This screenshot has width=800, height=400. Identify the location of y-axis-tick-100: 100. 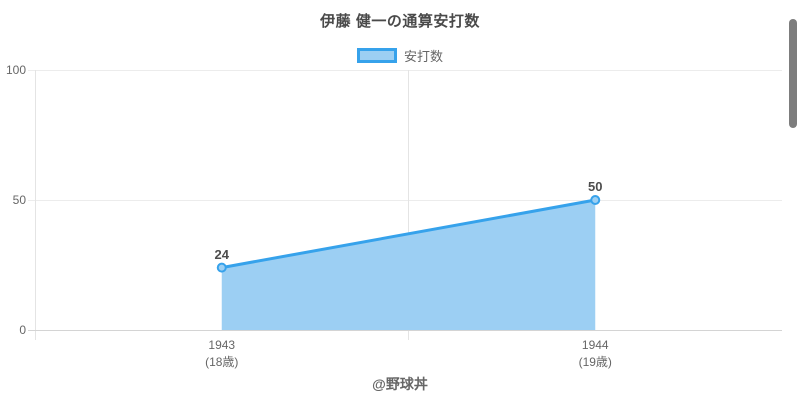
(15, 70).